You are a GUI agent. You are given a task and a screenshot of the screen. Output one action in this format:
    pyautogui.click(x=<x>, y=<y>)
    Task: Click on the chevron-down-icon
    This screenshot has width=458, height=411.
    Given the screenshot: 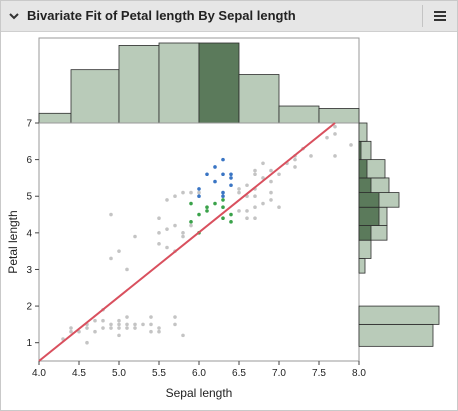 What is the action you would take?
    pyautogui.click(x=14, y=16)
    